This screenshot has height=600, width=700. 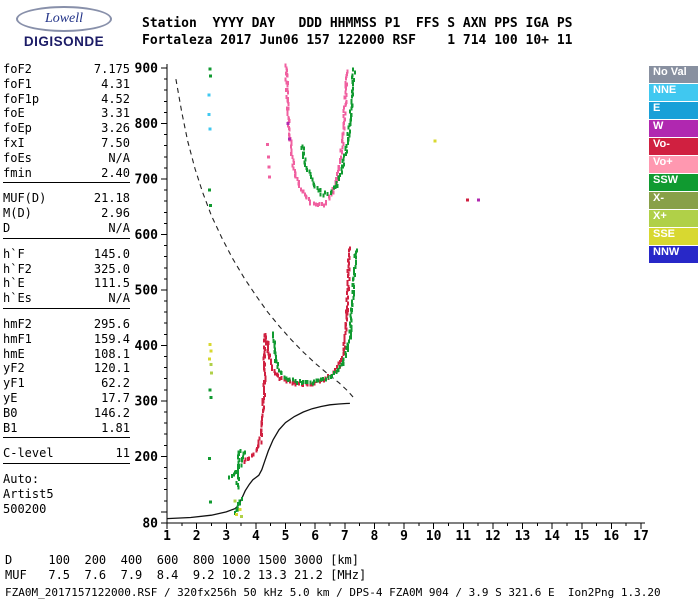 What do you see at coordinates (66, 198) in the screenshot?
I see `param-row-mufd: MUF(D) 21.18` at bounding box center [66, 198].